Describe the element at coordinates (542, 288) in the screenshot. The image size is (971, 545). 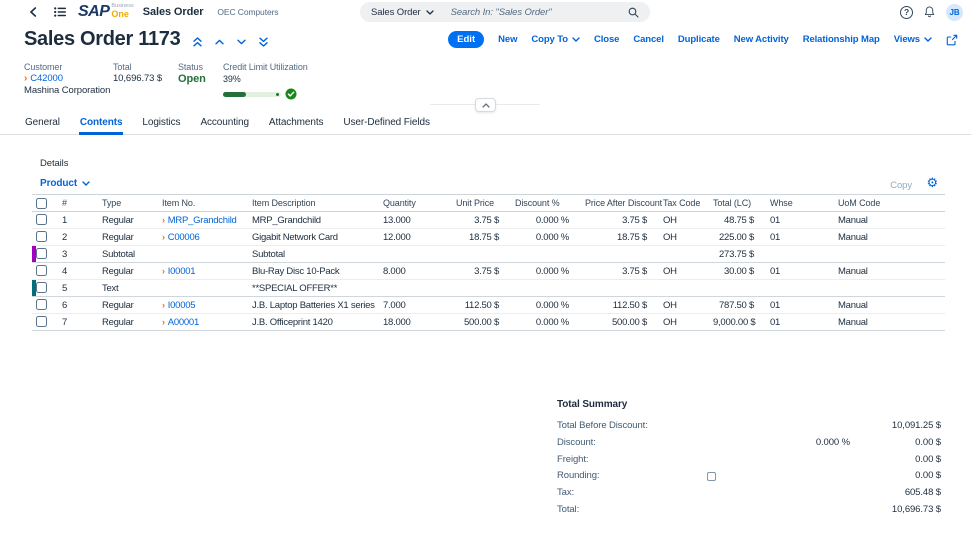
I see `cell-discount` at that location.